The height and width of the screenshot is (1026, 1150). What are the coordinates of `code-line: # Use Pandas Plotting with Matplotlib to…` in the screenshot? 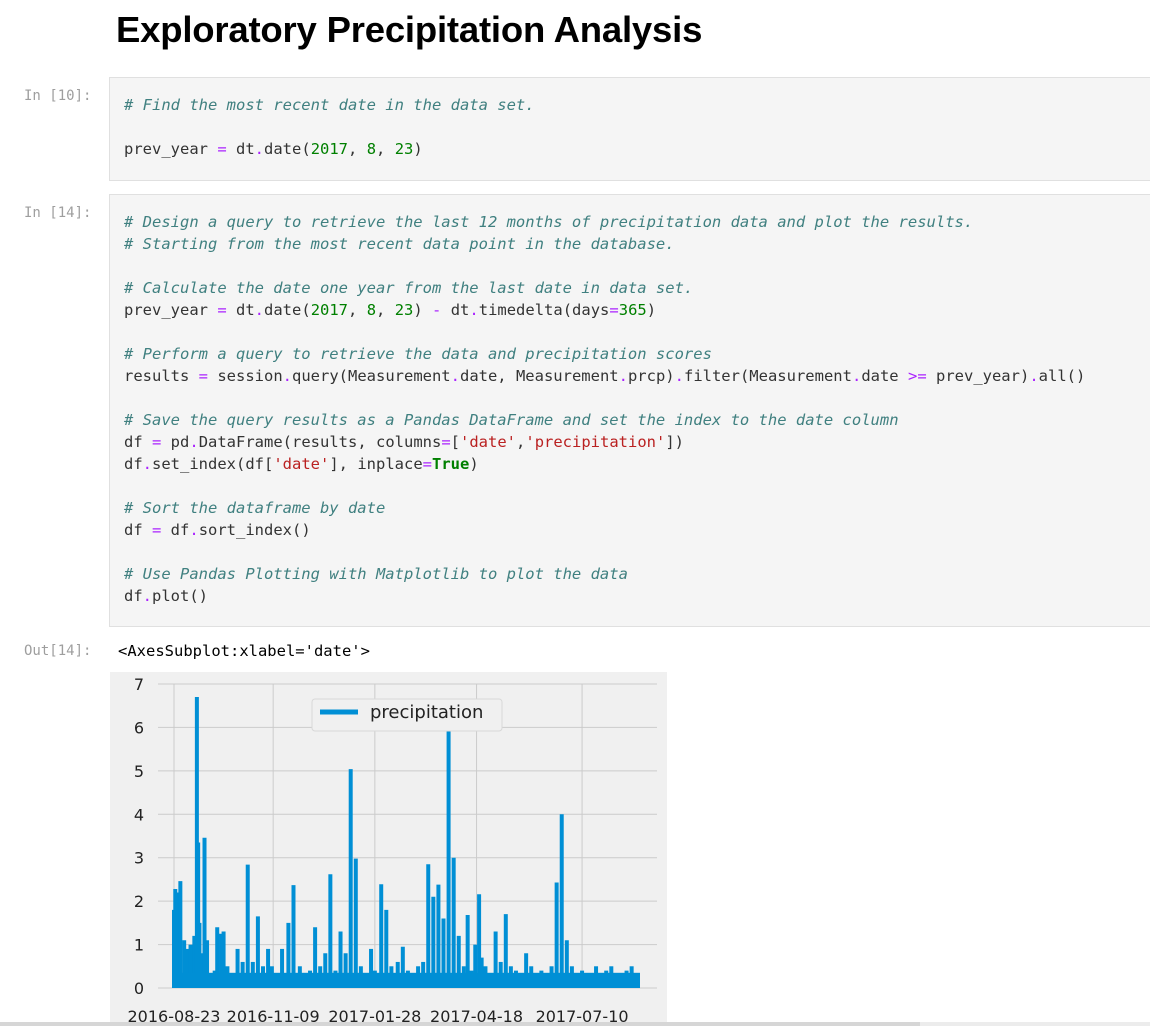 It's located at (376, 574).